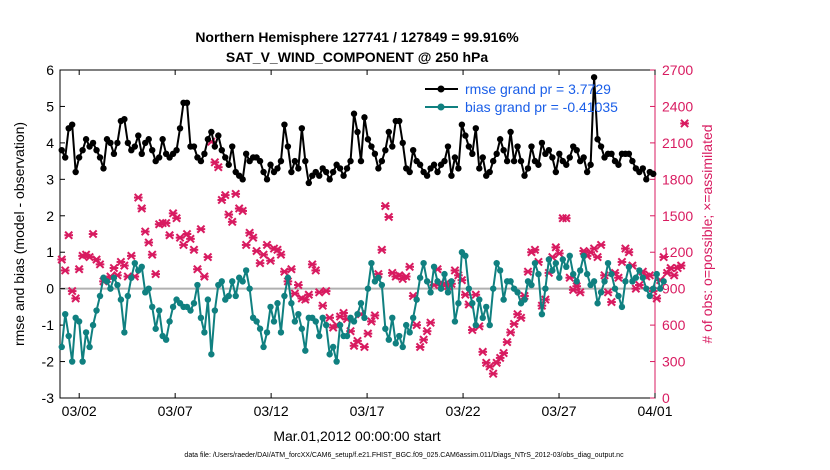 The image size is (830, 470). Describe the element at coordinates (677, 106) in the screenshot. I see `right-tick-label: 2400` at that location.